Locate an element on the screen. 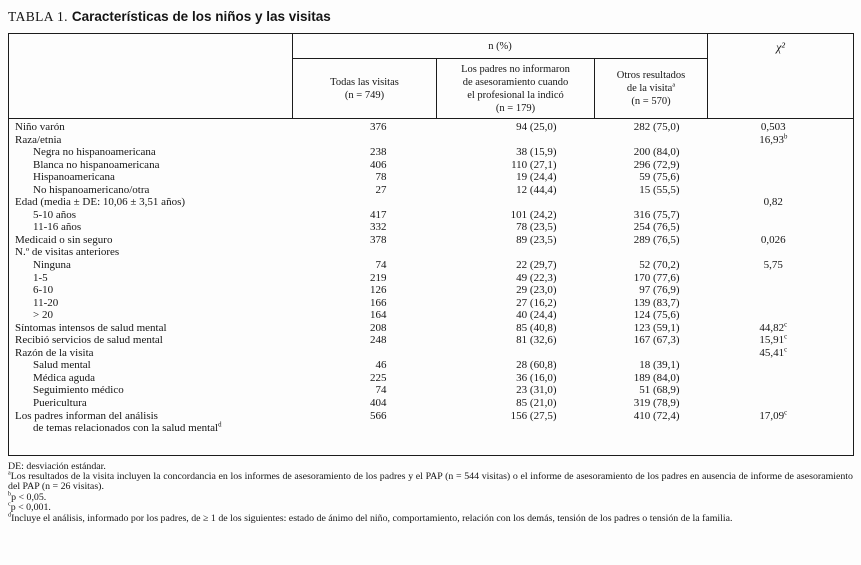 This screenshot has width=861, height=565. row-label: No hispanoamericano/otra is located at coordinates (91, 189).